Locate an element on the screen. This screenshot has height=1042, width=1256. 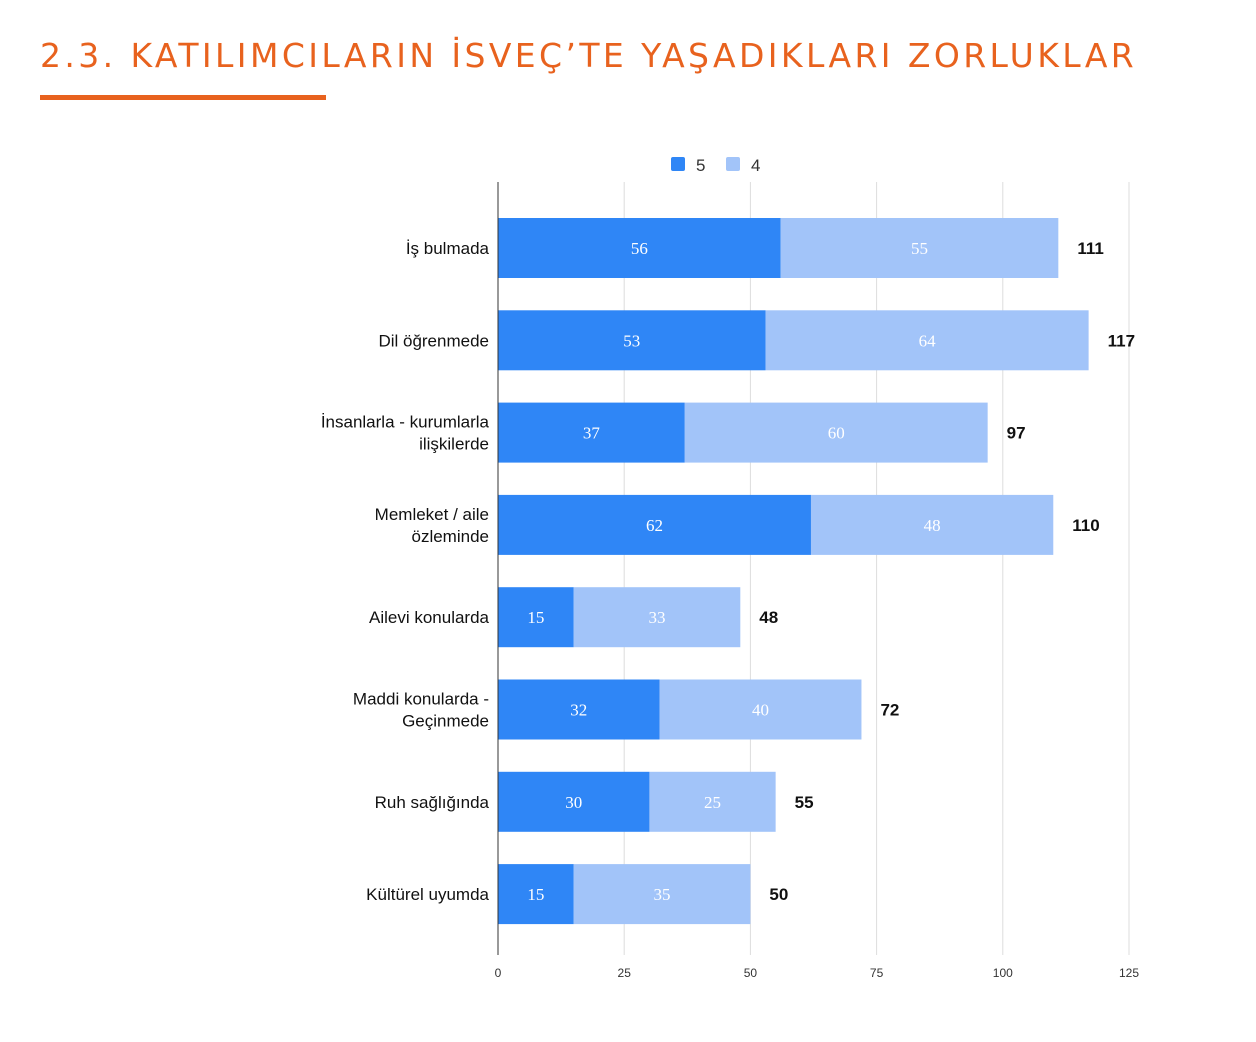
category-label: İş bulmada is located at coordinates (448, 248).